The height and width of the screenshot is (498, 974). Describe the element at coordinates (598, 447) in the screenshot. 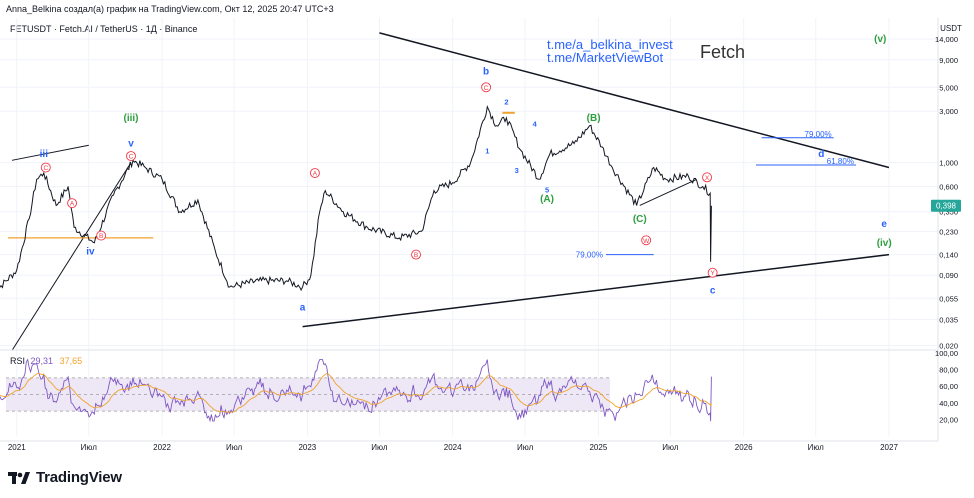

I see `x-tick-label: 2025` at that location.